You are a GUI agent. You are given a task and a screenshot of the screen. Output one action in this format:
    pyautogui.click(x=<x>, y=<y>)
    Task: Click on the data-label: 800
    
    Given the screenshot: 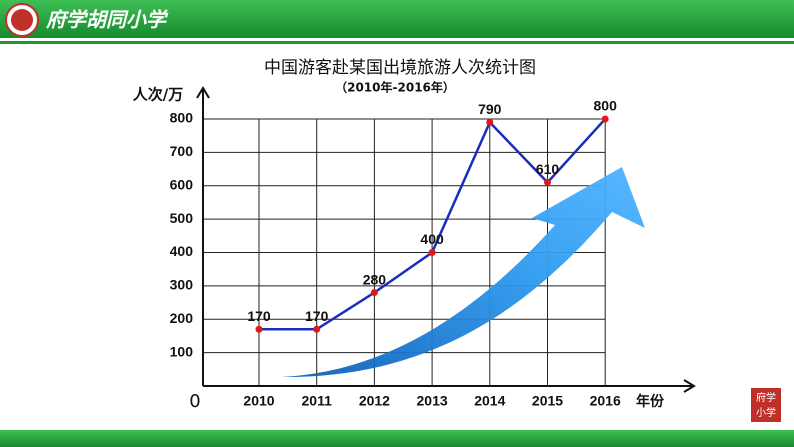 What is the action you would take?
    pyautogui.click(x=606, y=106)
    